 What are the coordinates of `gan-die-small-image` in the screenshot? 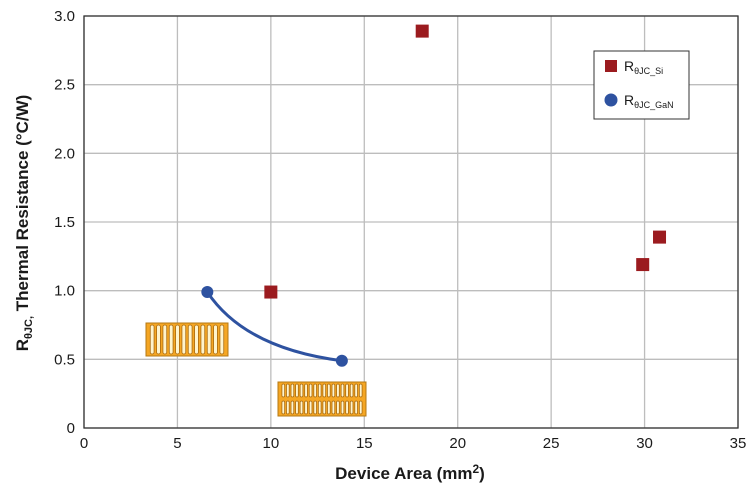 It's located at (187, 339).